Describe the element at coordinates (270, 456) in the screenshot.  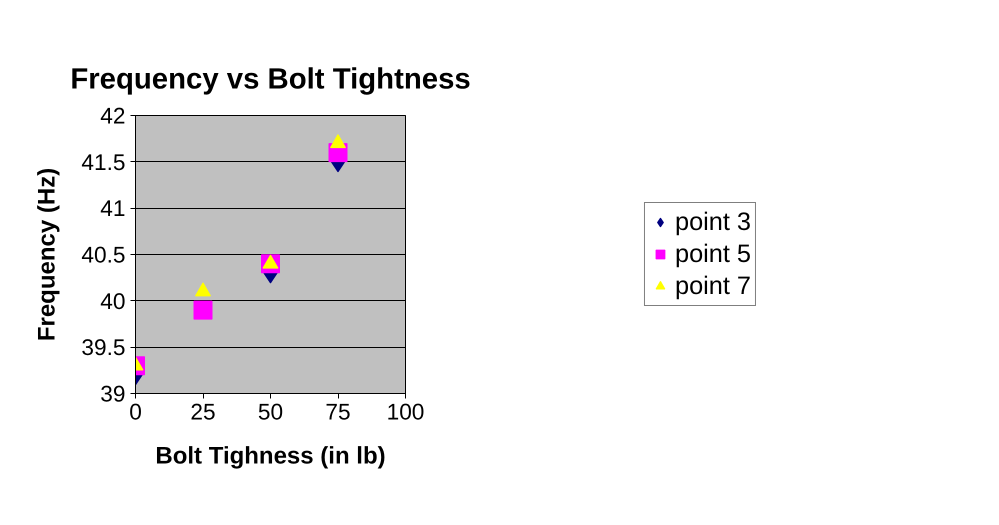
I see `x-axis-title: Bolt Tighness (in lb)` at that location.